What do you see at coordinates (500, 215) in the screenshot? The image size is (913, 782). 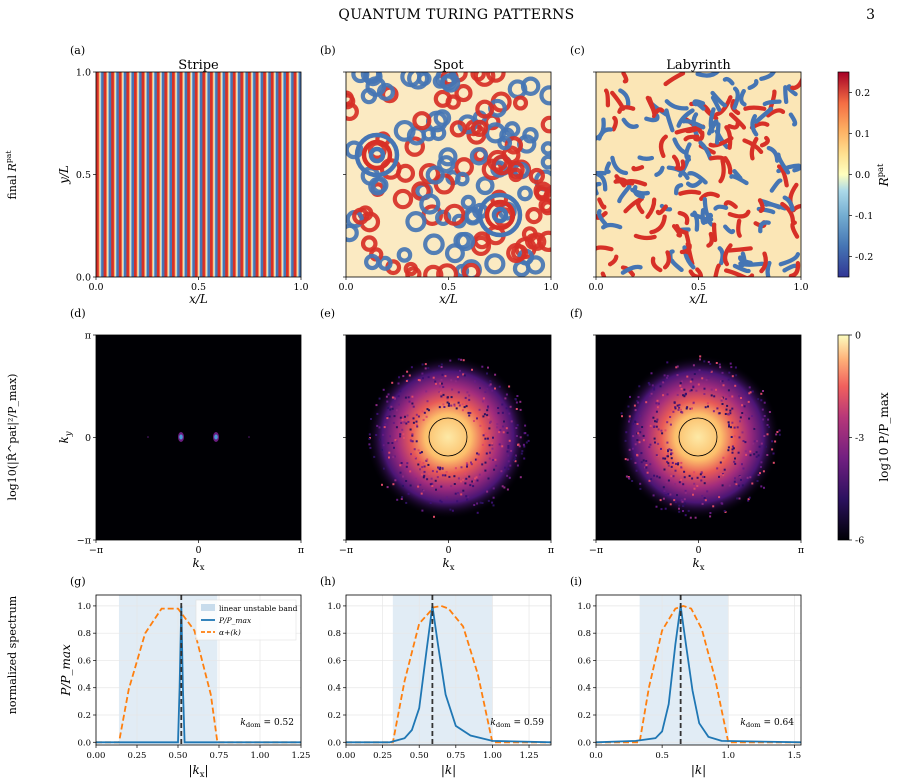 I see `target-ring` at bounding box center [500, 215].